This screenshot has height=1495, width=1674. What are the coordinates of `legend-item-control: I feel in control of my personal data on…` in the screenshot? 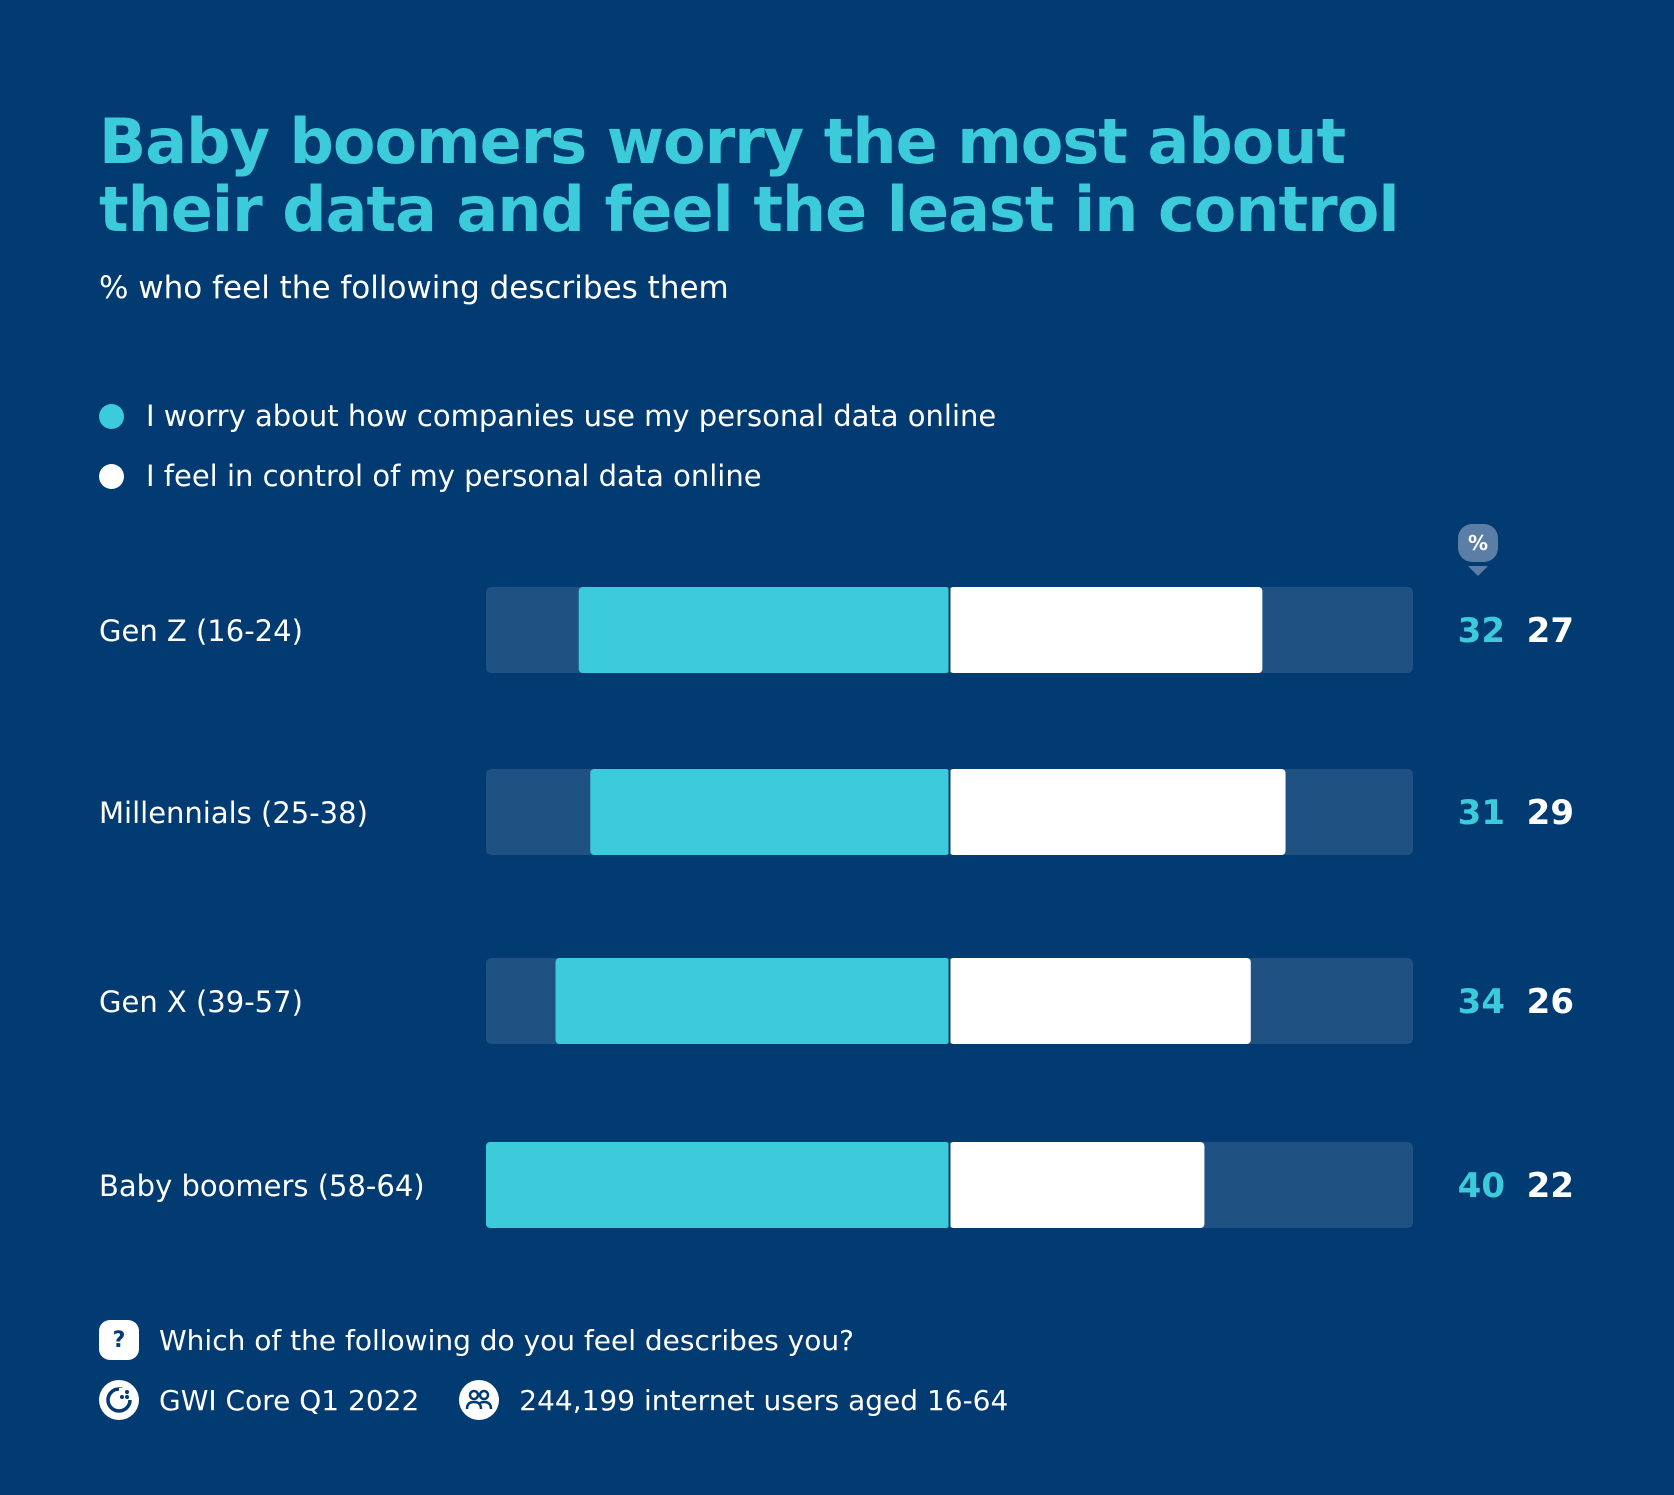 It's located at (547, 476).